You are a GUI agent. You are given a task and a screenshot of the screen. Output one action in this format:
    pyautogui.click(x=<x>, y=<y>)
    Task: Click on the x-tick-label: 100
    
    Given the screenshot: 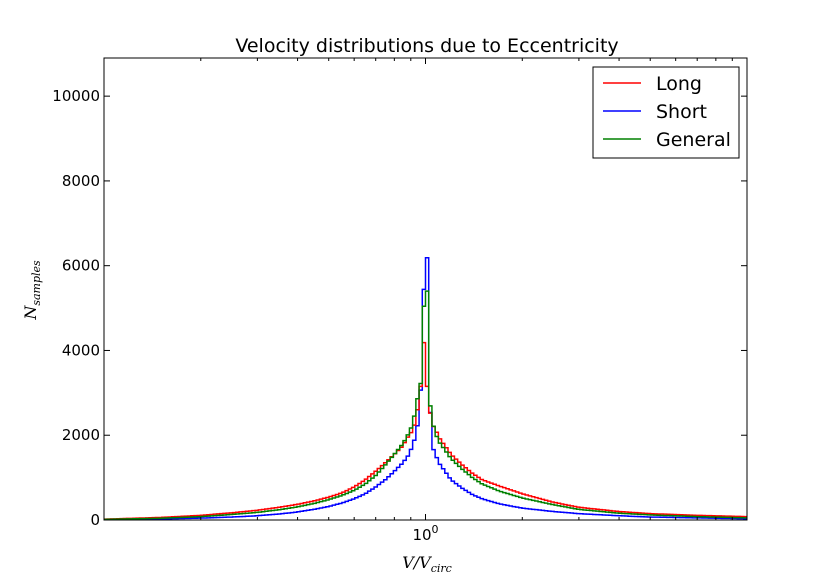 What is the action you would take?
    pyautogui.click(x=425, y=533)
    